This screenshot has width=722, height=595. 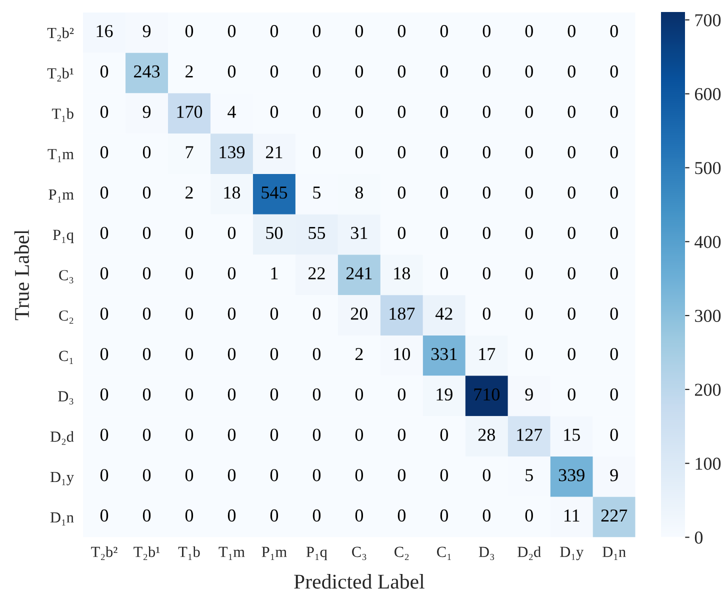 What do you see at coordinates (62, 438) in the screenshot?
I see `y-tick-label: D₂d` at bounding box center [62, 438].